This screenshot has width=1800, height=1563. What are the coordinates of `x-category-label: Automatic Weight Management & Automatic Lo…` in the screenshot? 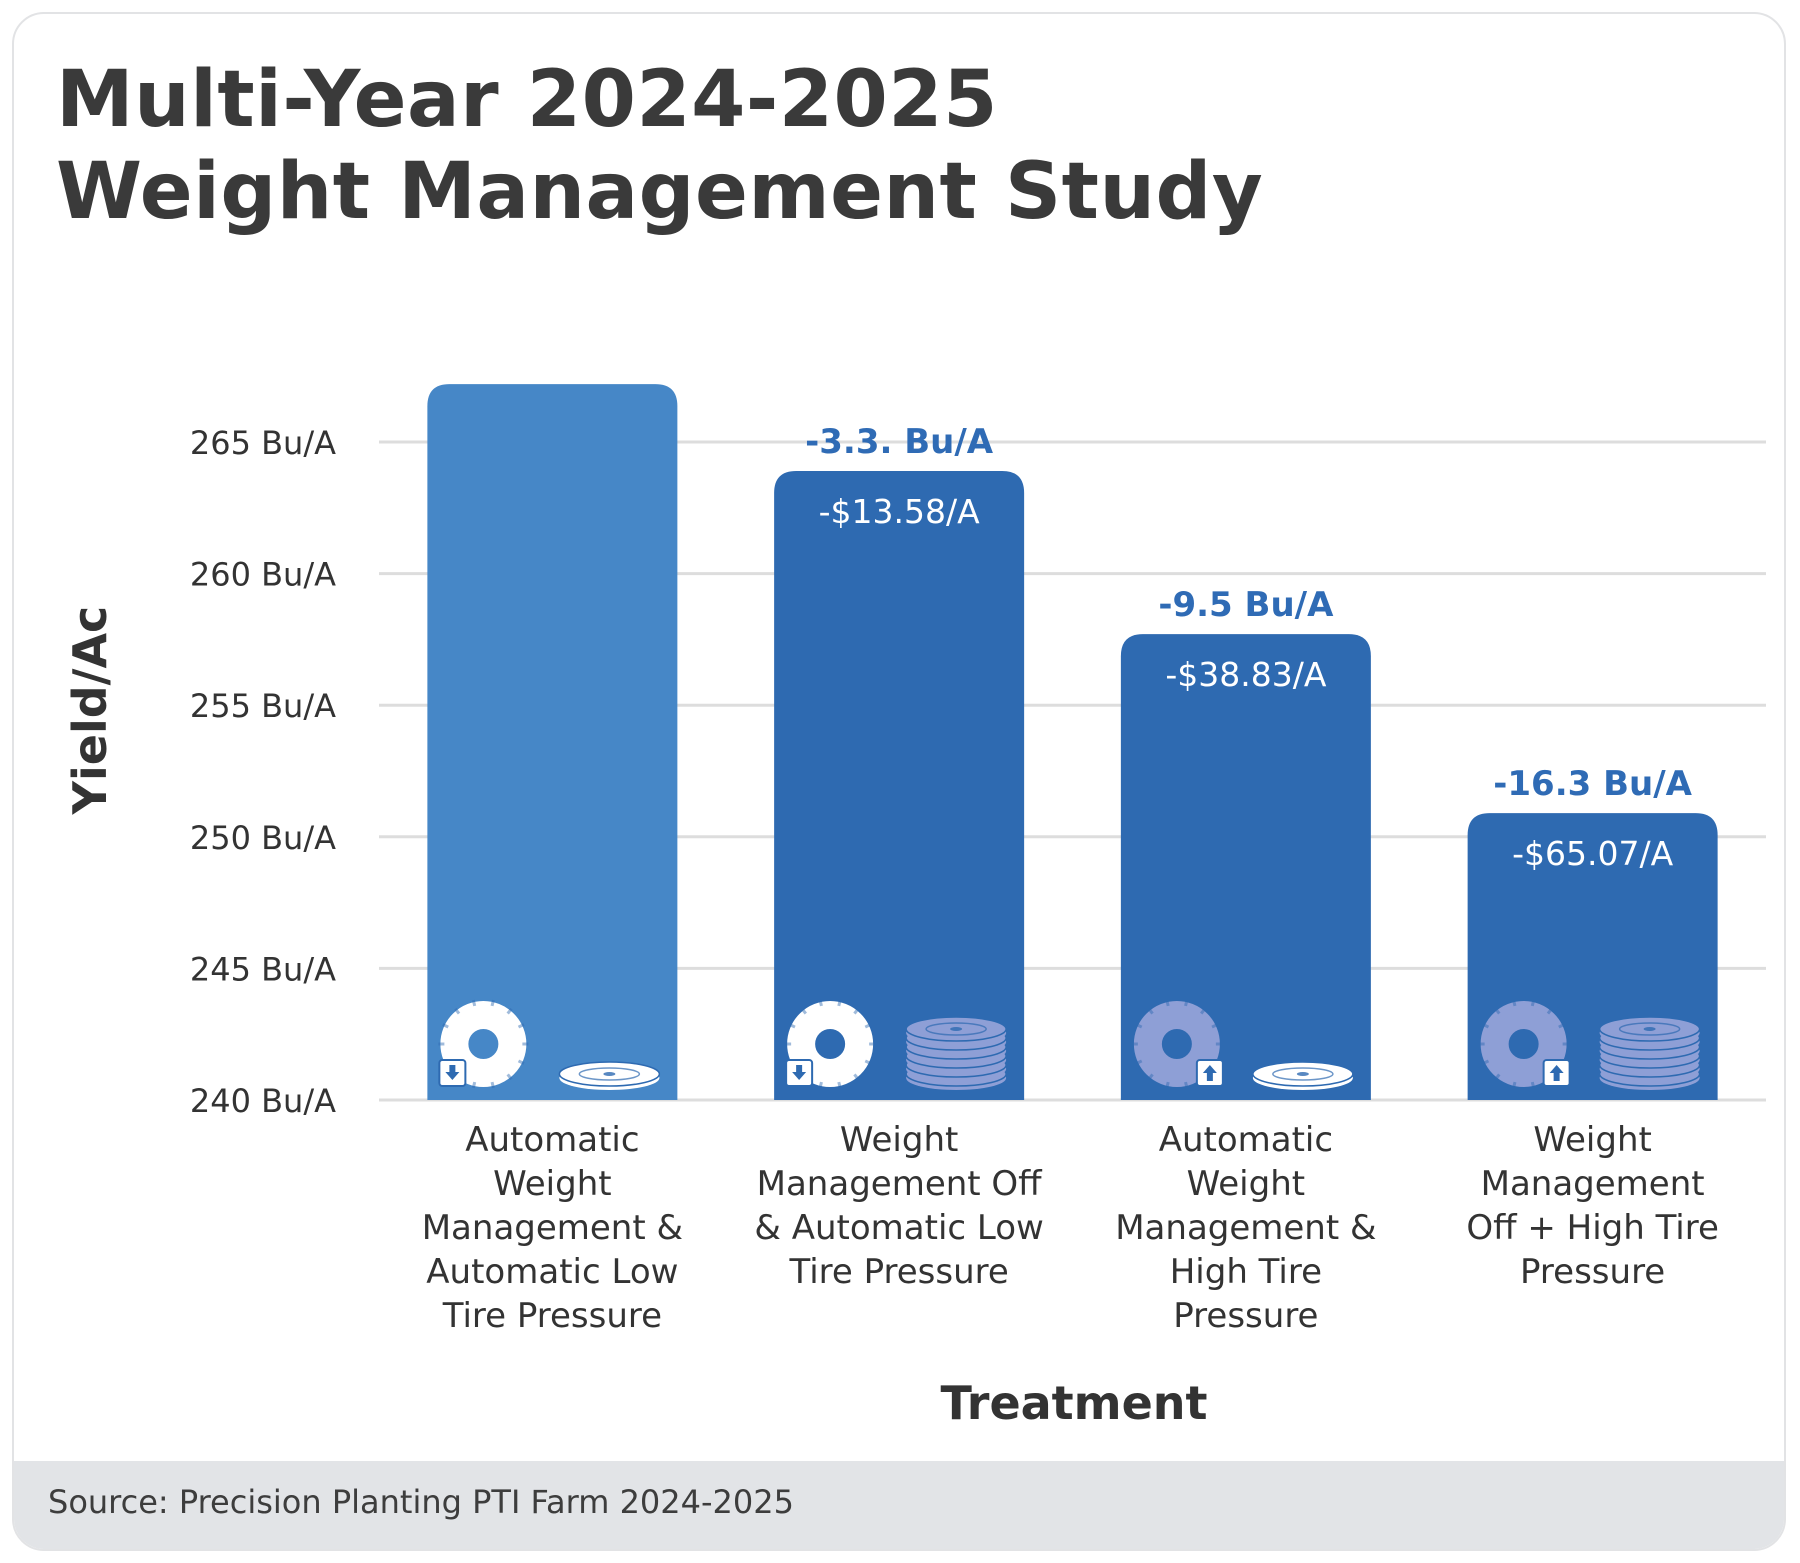 It's located at (552, 1228).